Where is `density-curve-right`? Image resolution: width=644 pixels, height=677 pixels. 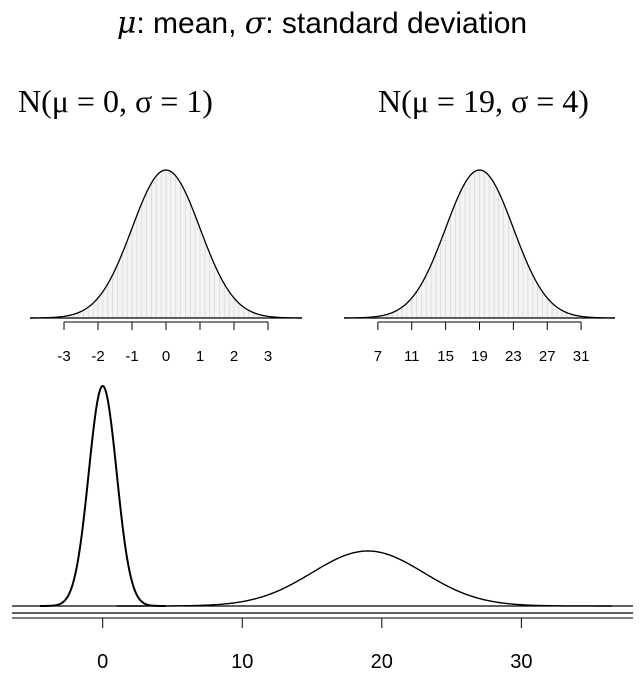
density-curve-right is located at coordinates (479, 244).